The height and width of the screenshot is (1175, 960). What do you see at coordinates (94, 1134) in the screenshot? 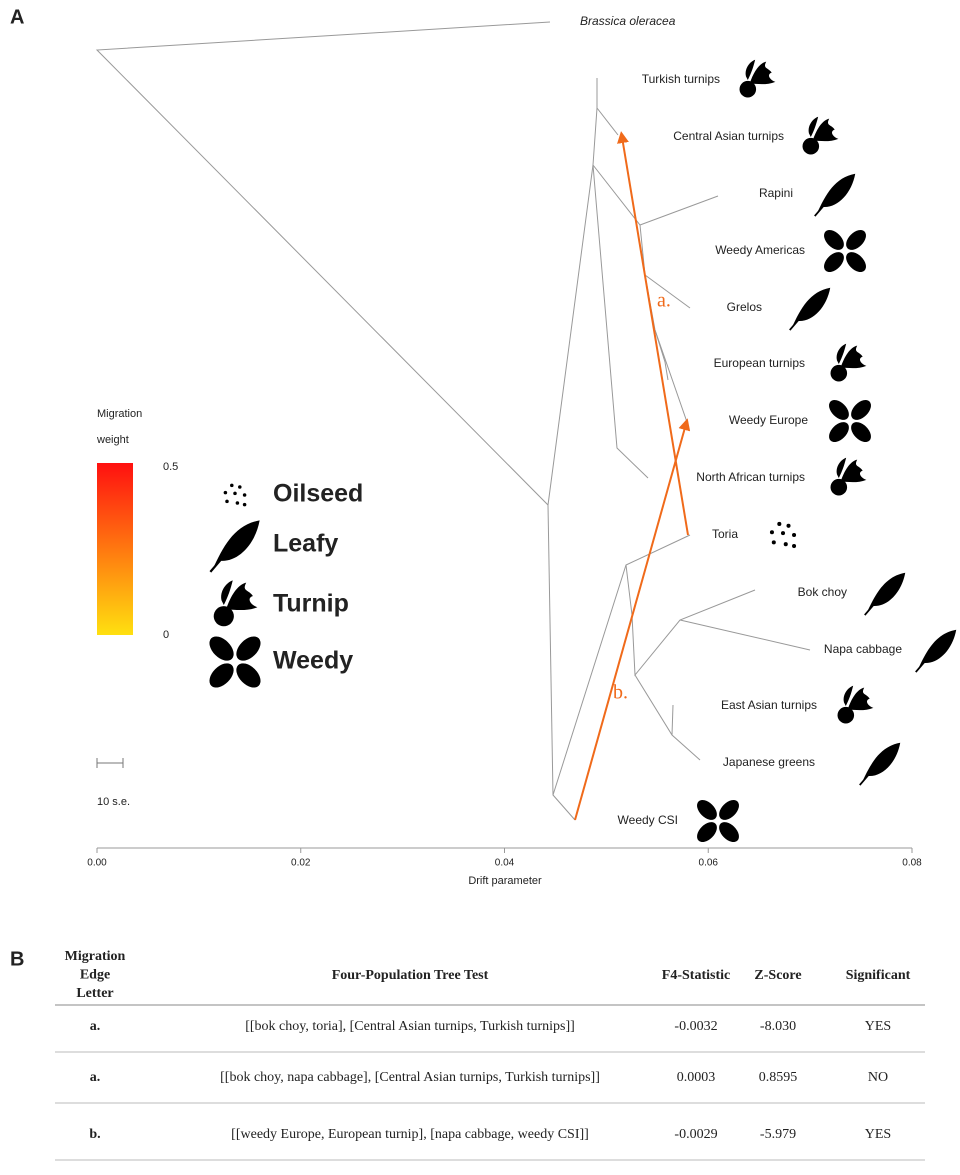
I see `table-cell: b.` at bounding box center [94, 1134].